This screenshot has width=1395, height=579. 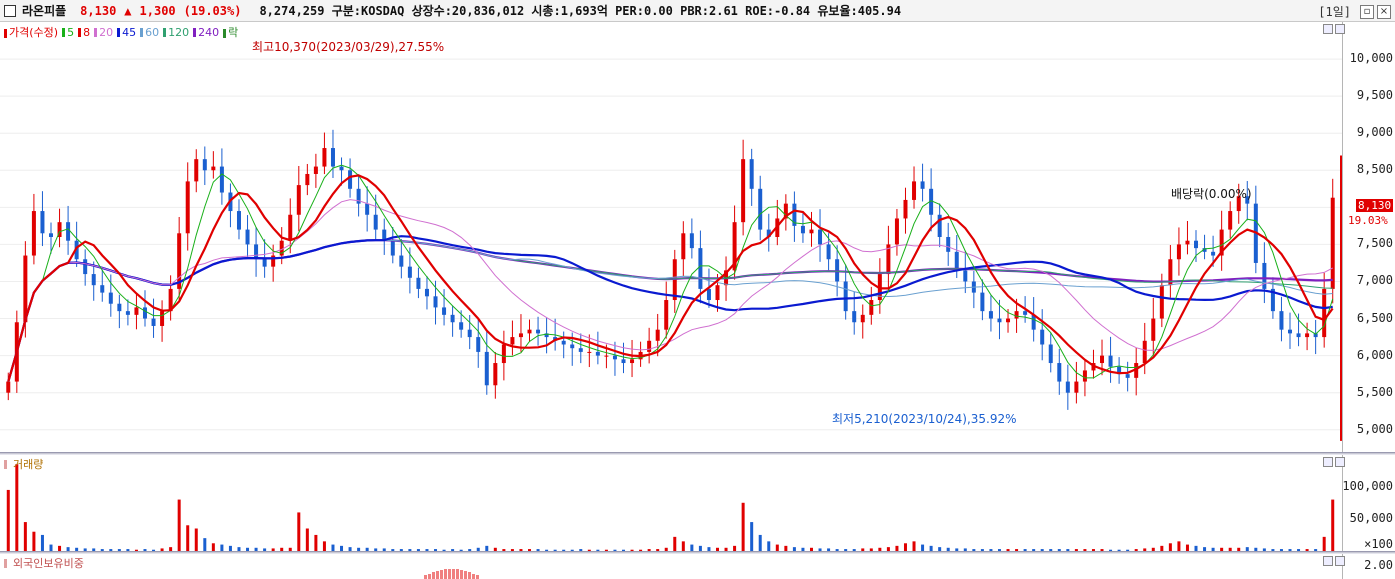 I want to click on legend-item: 8, so click(x=84, y=32).